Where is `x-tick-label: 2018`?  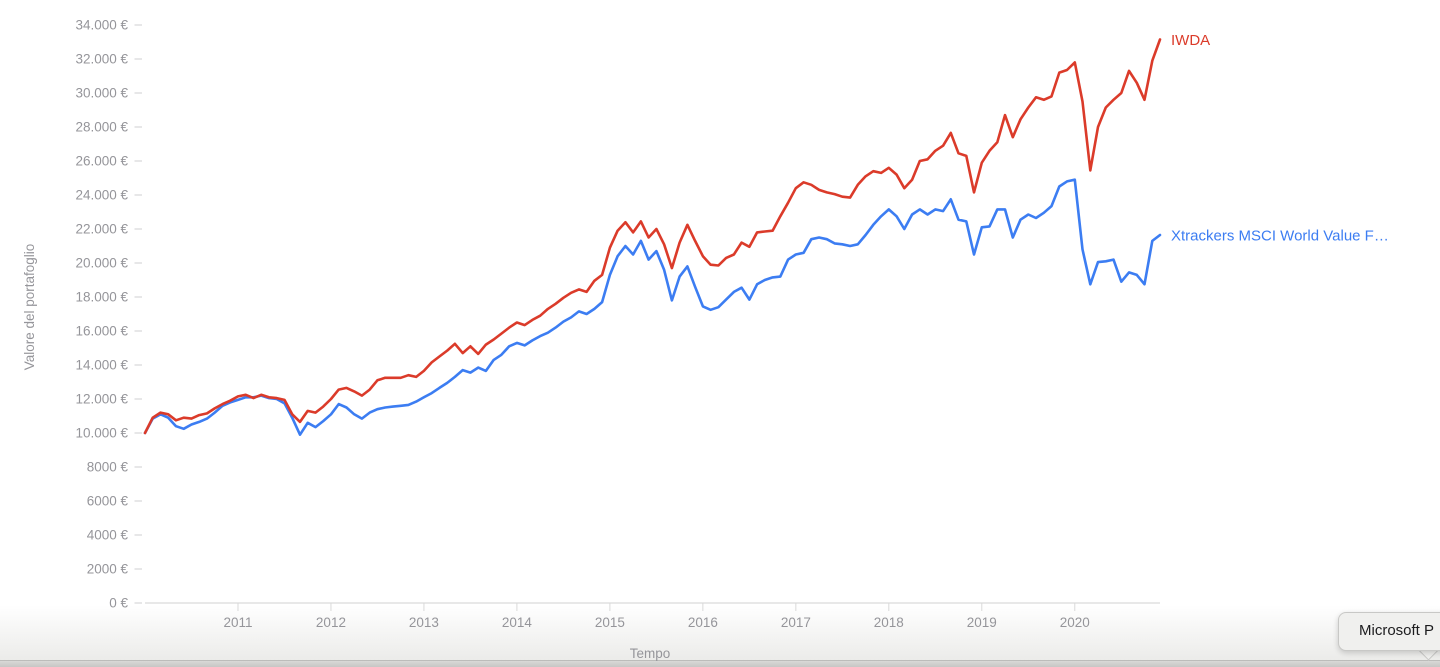
x-tick-label: 2018 is located at coordinates (889, 622).